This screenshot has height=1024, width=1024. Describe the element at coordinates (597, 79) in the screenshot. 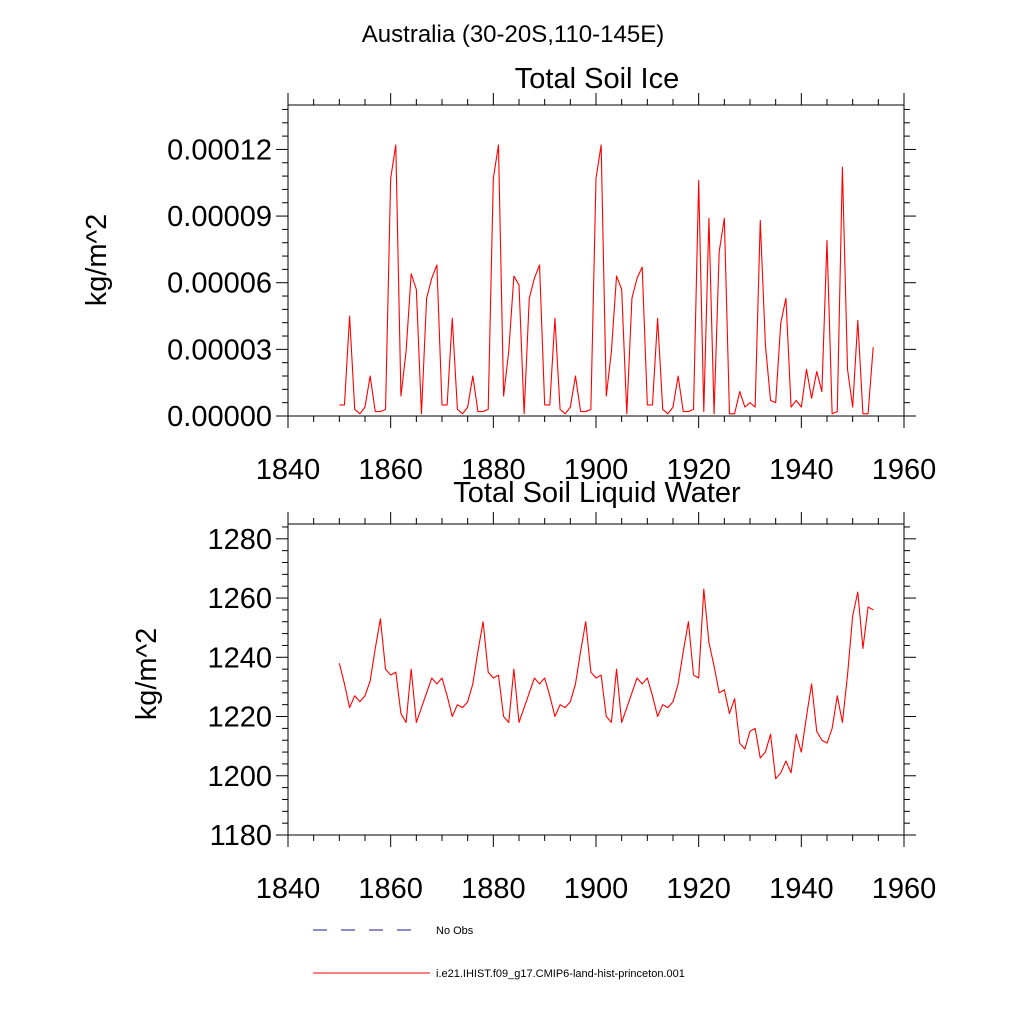

I see `panel-title: Total Soil Ice` at that location.